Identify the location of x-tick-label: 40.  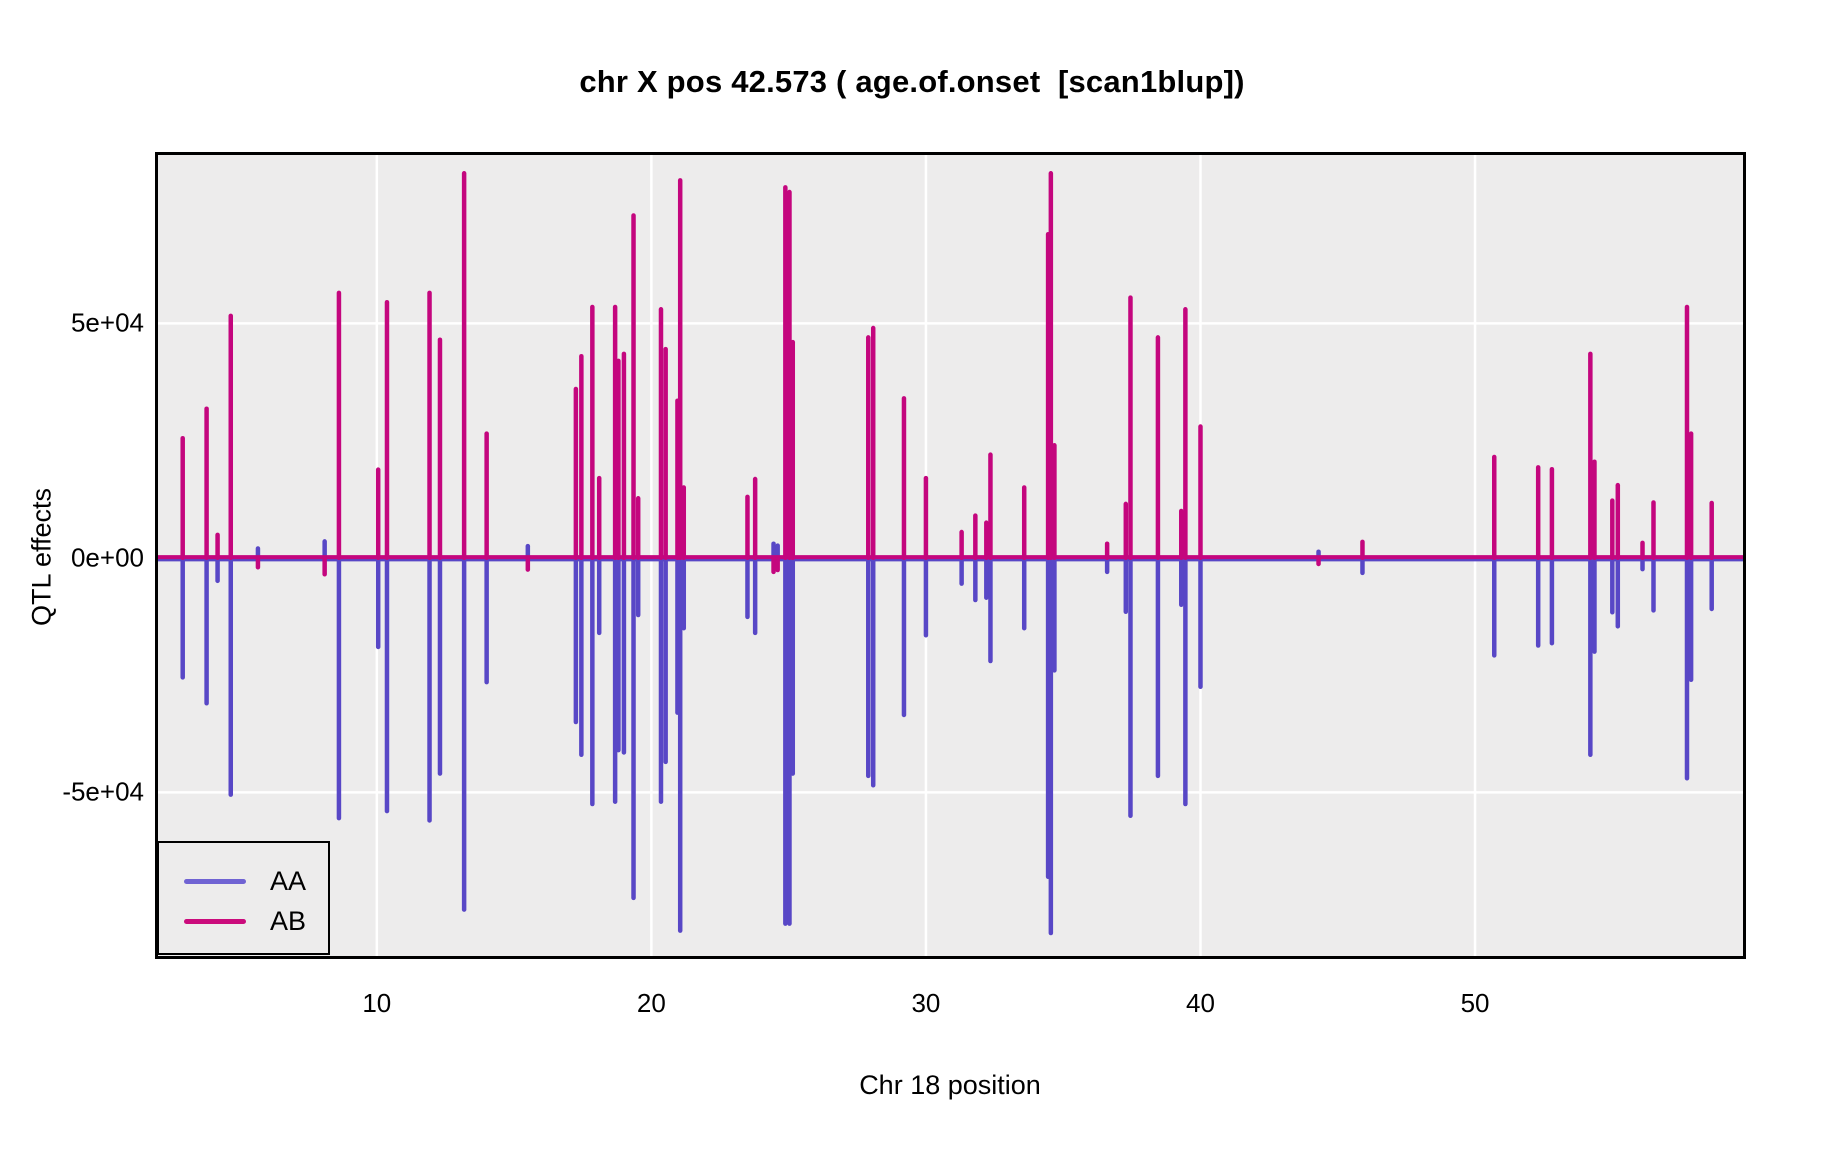
(1200, 1003).